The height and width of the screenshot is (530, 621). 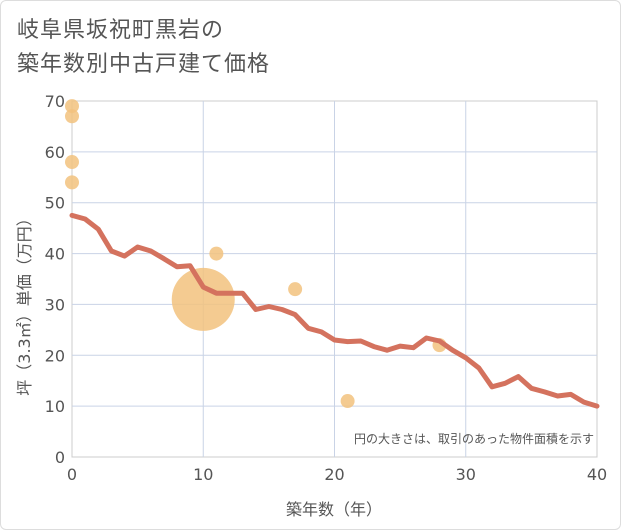 What do you see at coordinates (143, 48) in the screenshot?
I see `chart-title: 岐阜県坂祝町黒岩の 築年数別中古戸建て価格` at bounding box center [143, 48].